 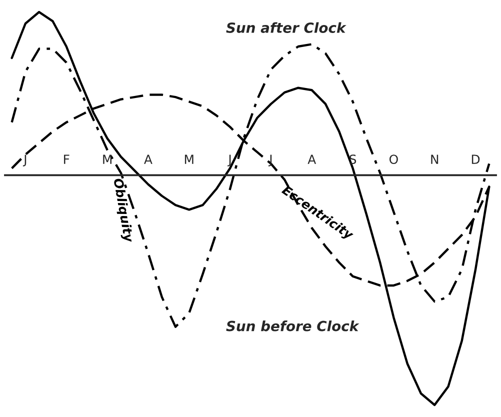 What do you see at coordinates (286, 27) in the screenshot?
I see `annotation: Sun after Clock` at bounding box center [286, 27].